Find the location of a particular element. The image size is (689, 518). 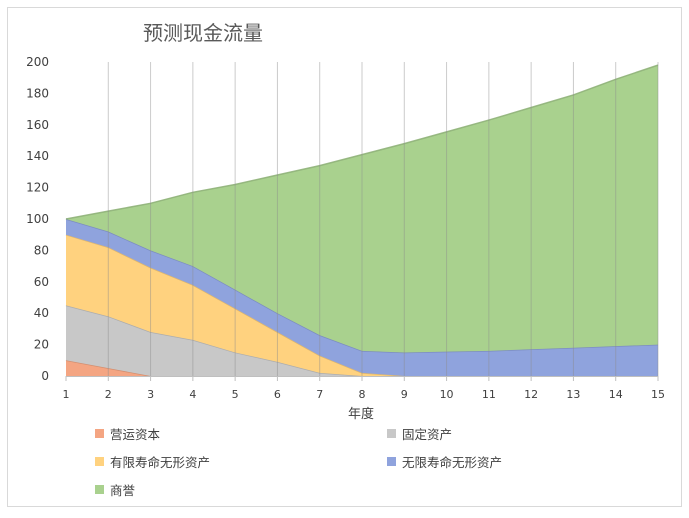

x-axis-title: 年度 is located at coordinates (361, 414).